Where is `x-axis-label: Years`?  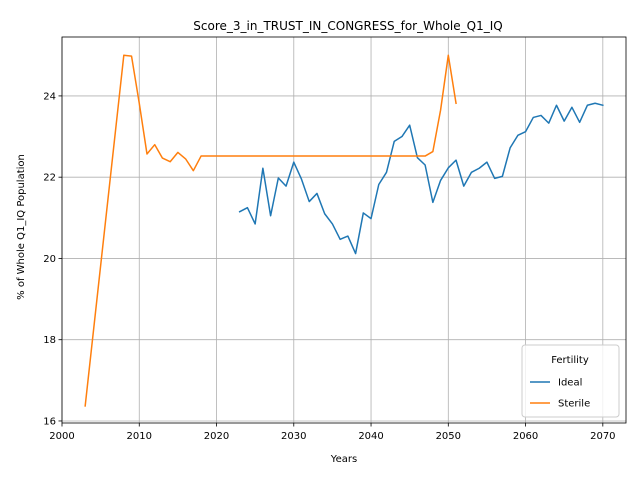
x-axis-label: Years is located at coordinates (343, 459).